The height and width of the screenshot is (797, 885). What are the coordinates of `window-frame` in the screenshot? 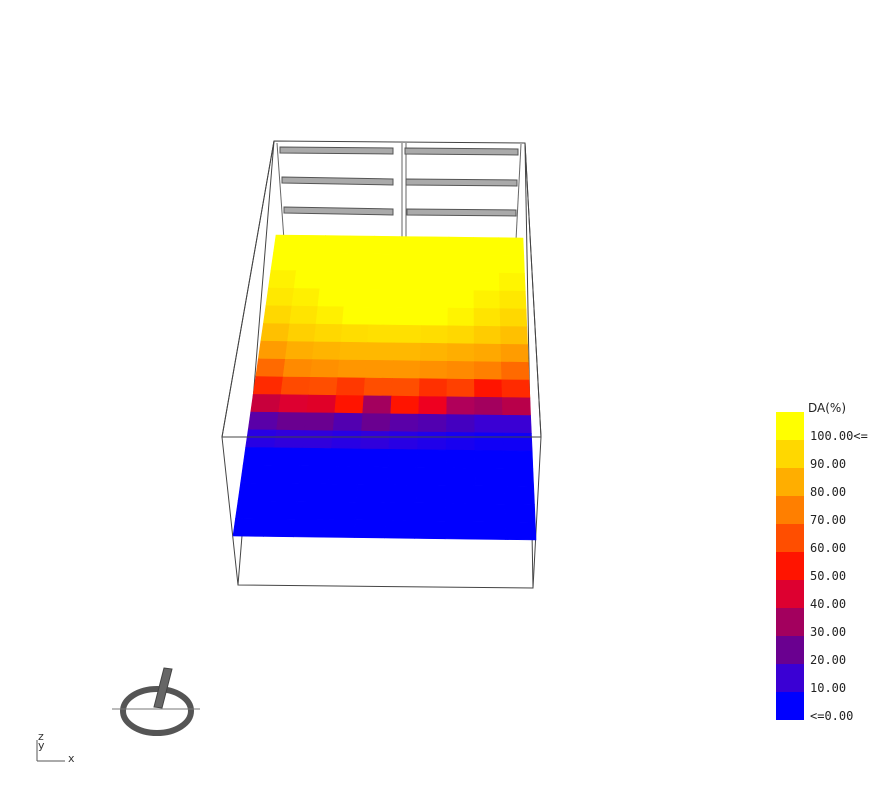 It's located at (399, 191).